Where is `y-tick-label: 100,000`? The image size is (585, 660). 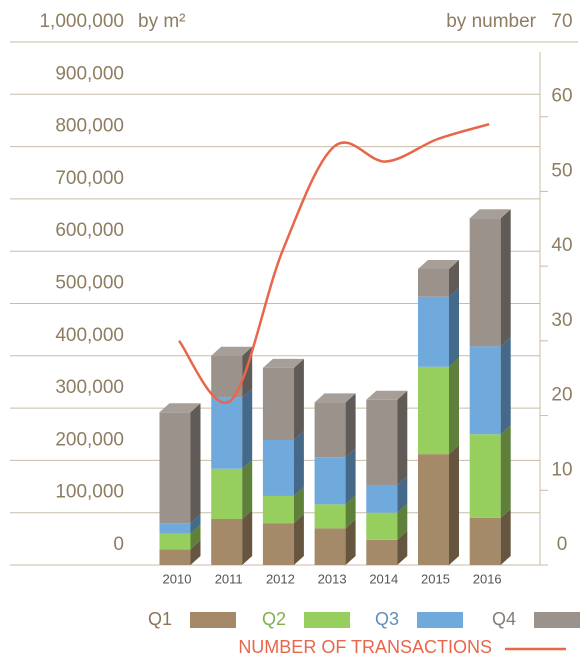
y-tick-label: 100,000 is located at coordinates (89, 492).